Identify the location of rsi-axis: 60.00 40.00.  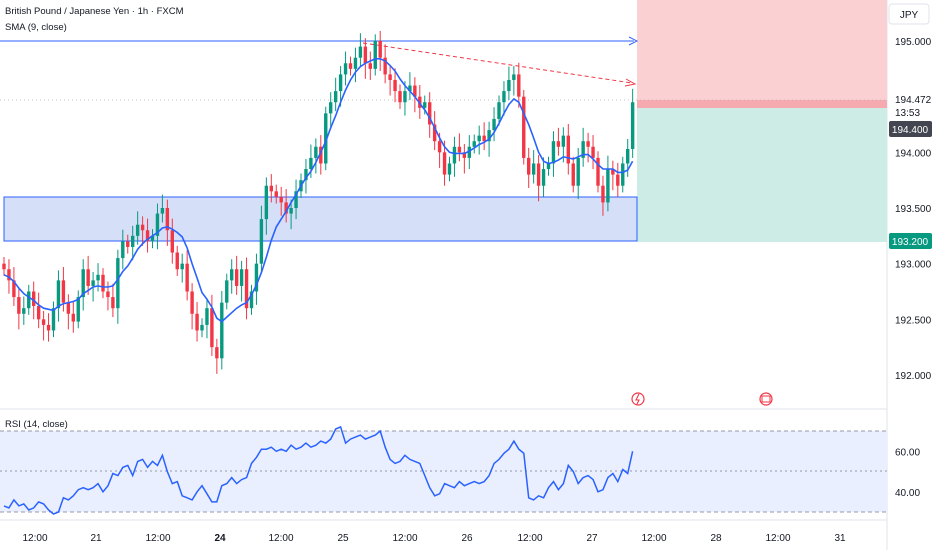
(907, 473).